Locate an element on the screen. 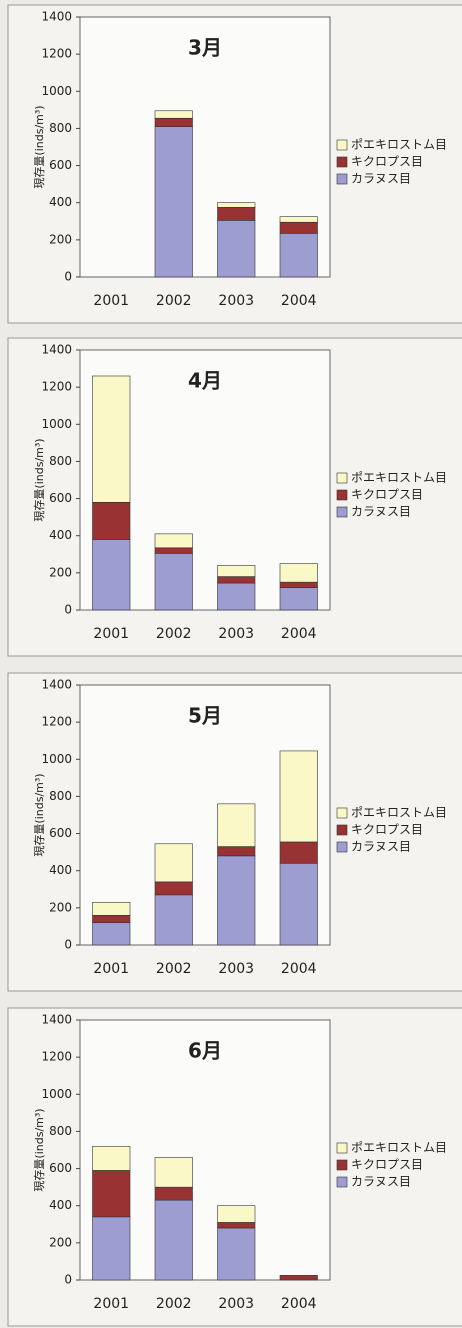 The height and width of the screenshot is (1328, 462). chart-title: 3月 is located at coordinates (205, 48).